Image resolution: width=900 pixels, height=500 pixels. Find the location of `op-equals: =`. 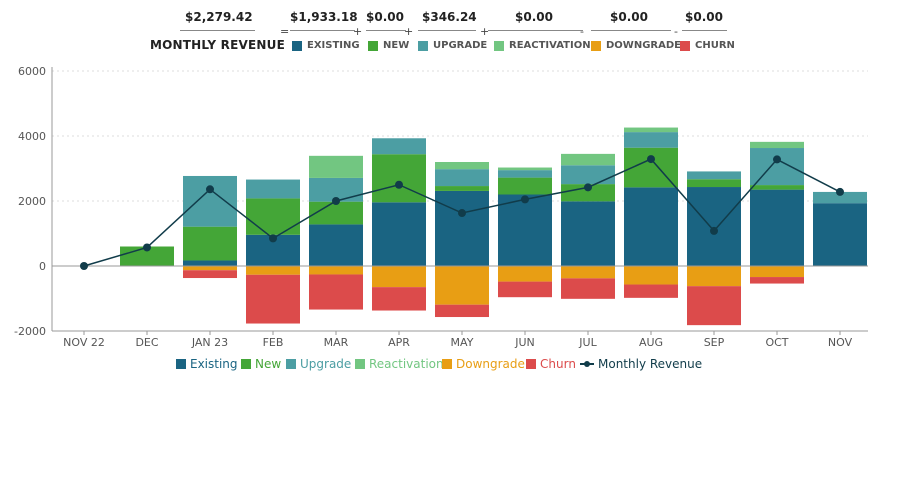

op-equals: = is located at coordinates (285, 31).